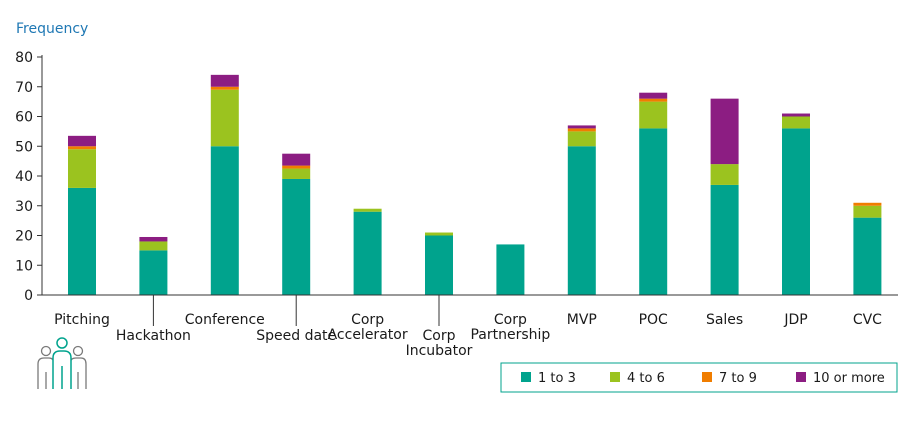 The width and height of the screenshot is (921, 421). Describe the element at coordinates (82, 320) in the screenshot. I see `x-tick-label: Pitching` at that location.